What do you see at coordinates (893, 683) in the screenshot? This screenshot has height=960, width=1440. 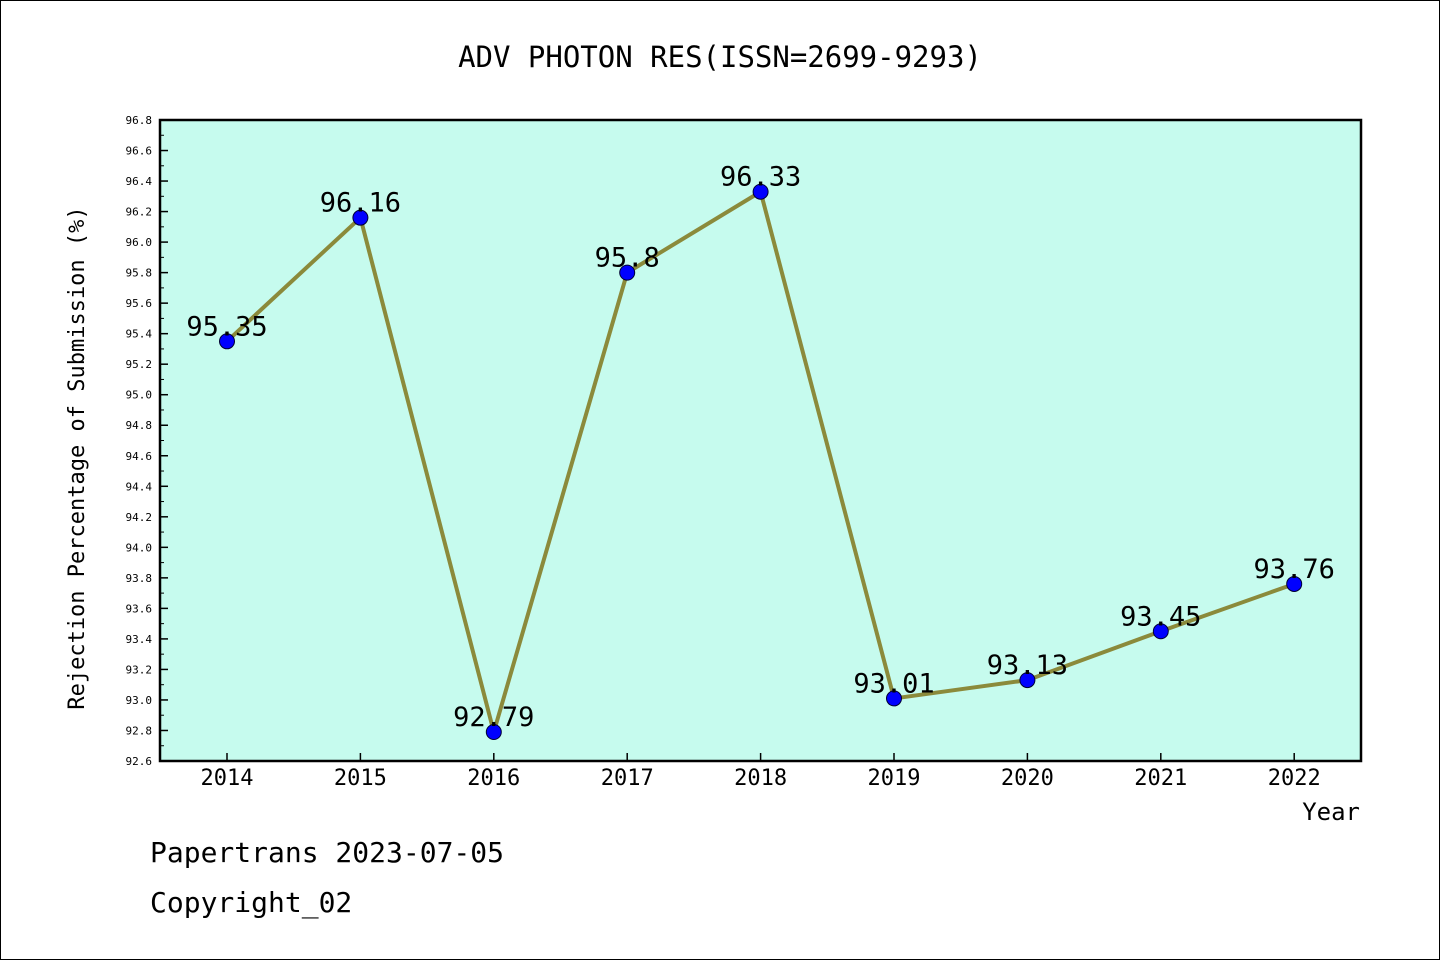 I see `data-label: 93.01` at bounding box center [893, 683].